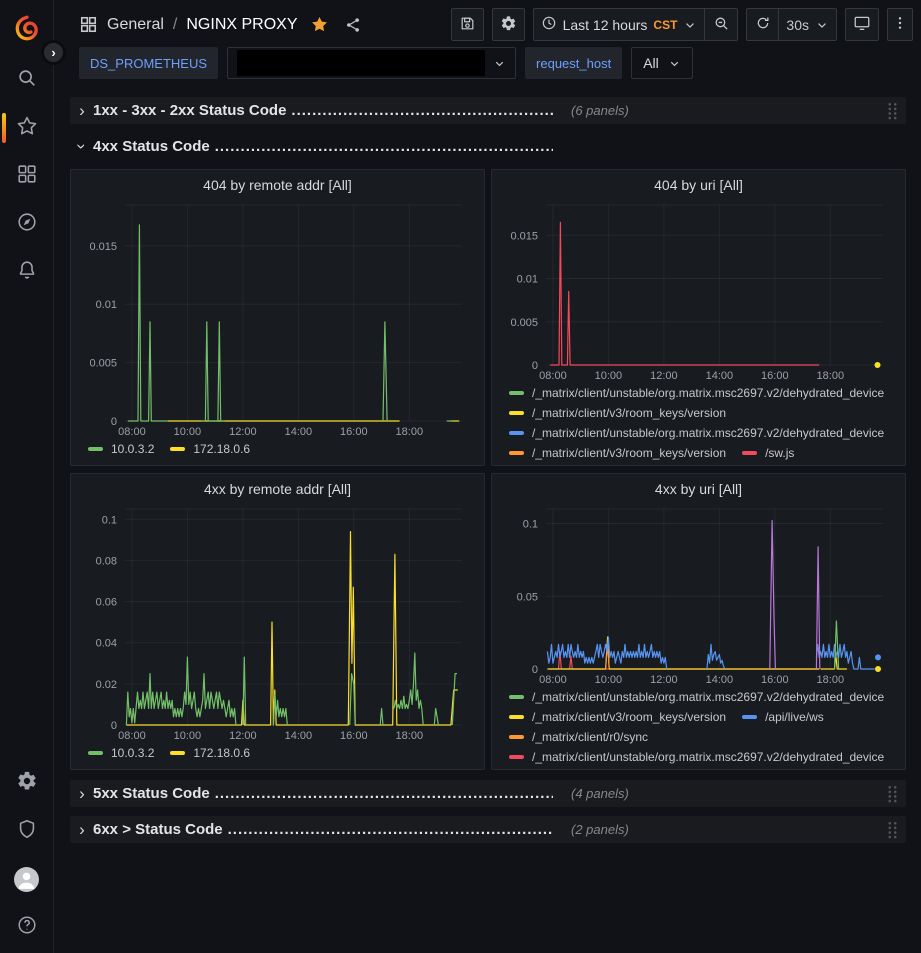  What do you see at coordinates (133, 753) in the screenshot?
I see `legend-series-label: 10.0.3.2` at bounding box center [133, 753].